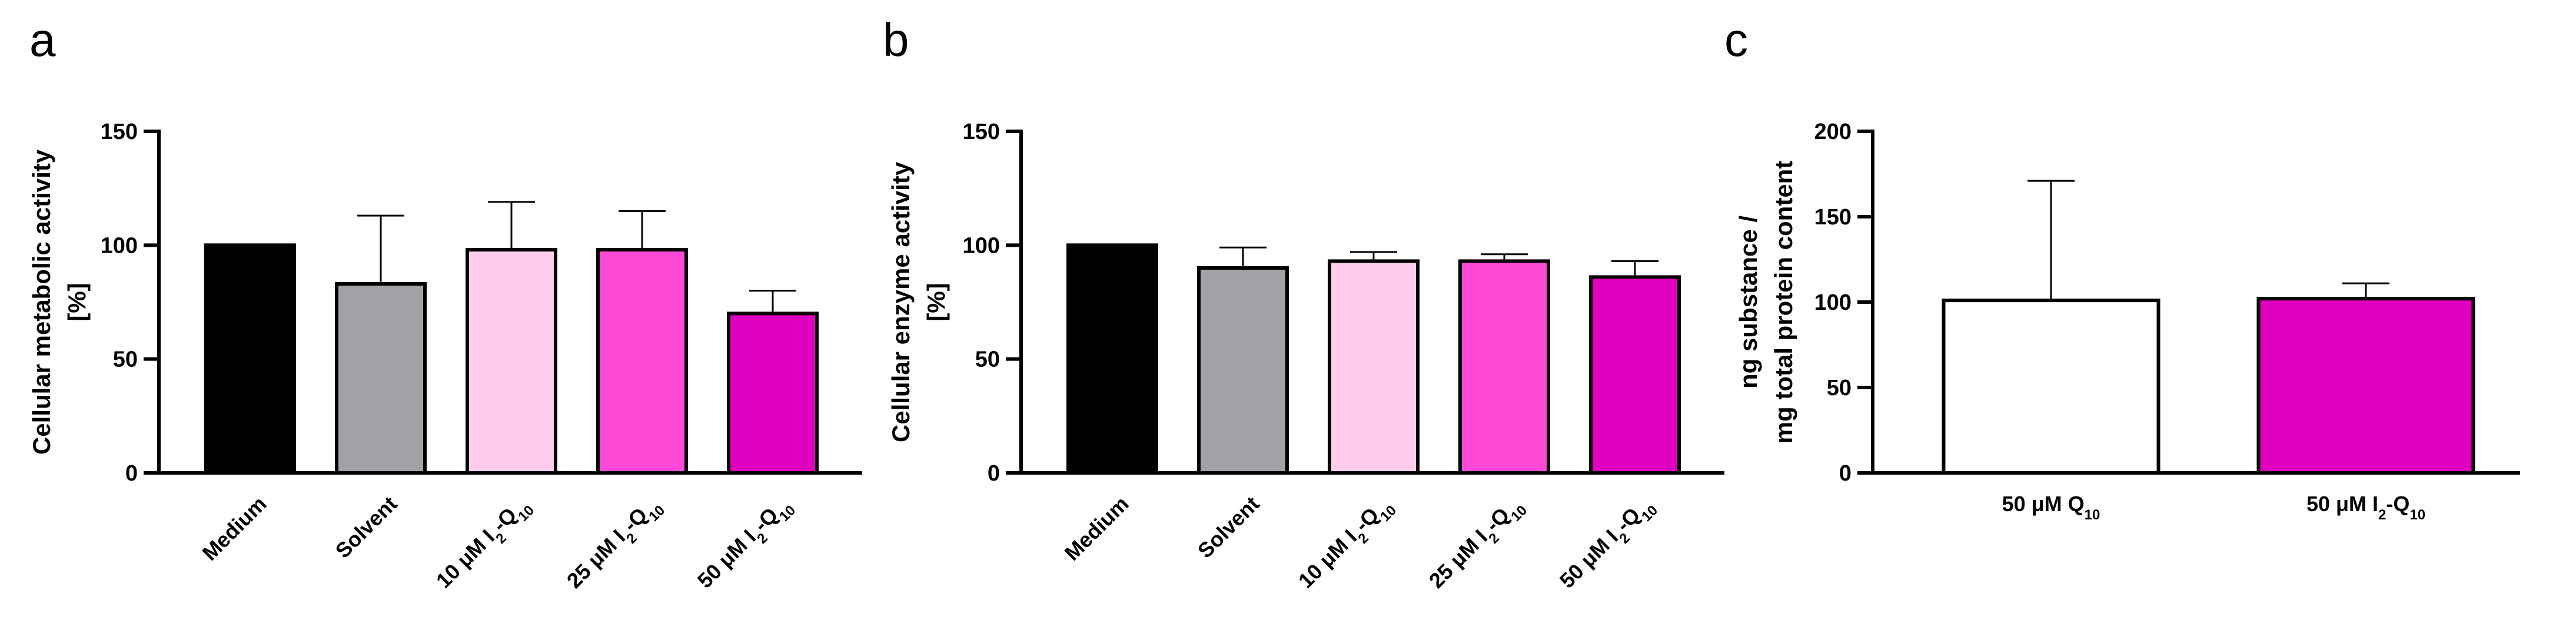 The width and height of the screenshot is (2576, 626). What do you see at coordinates (1736, 40) in the screenshot?
I see `panel-letter: c` at bounding box center [1736, 40].